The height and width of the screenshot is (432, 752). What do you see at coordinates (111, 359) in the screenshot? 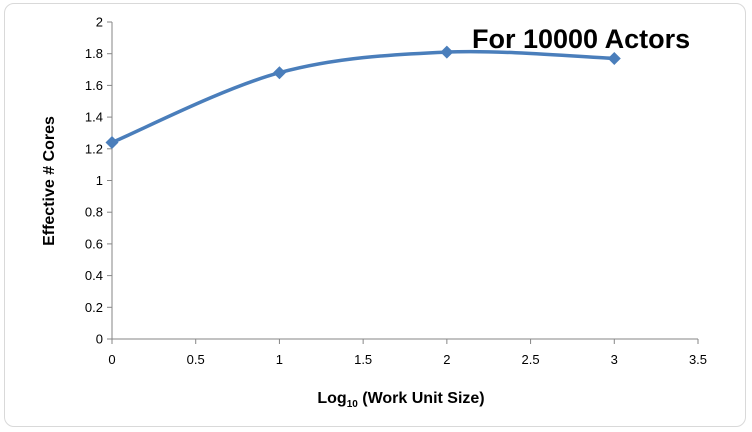
I see `x-tick-label: 0` at bounding box center [111, 359].